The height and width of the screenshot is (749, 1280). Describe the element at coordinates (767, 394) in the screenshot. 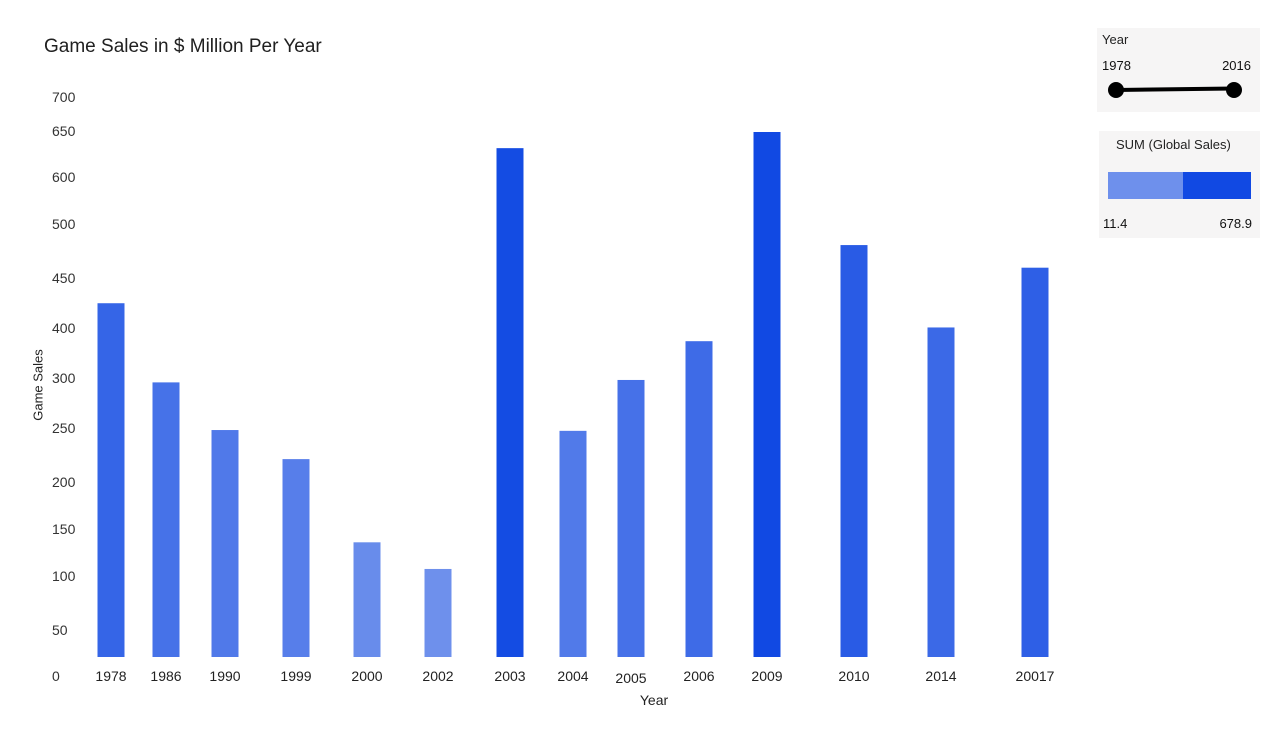

I see `bar-2009` at that location.